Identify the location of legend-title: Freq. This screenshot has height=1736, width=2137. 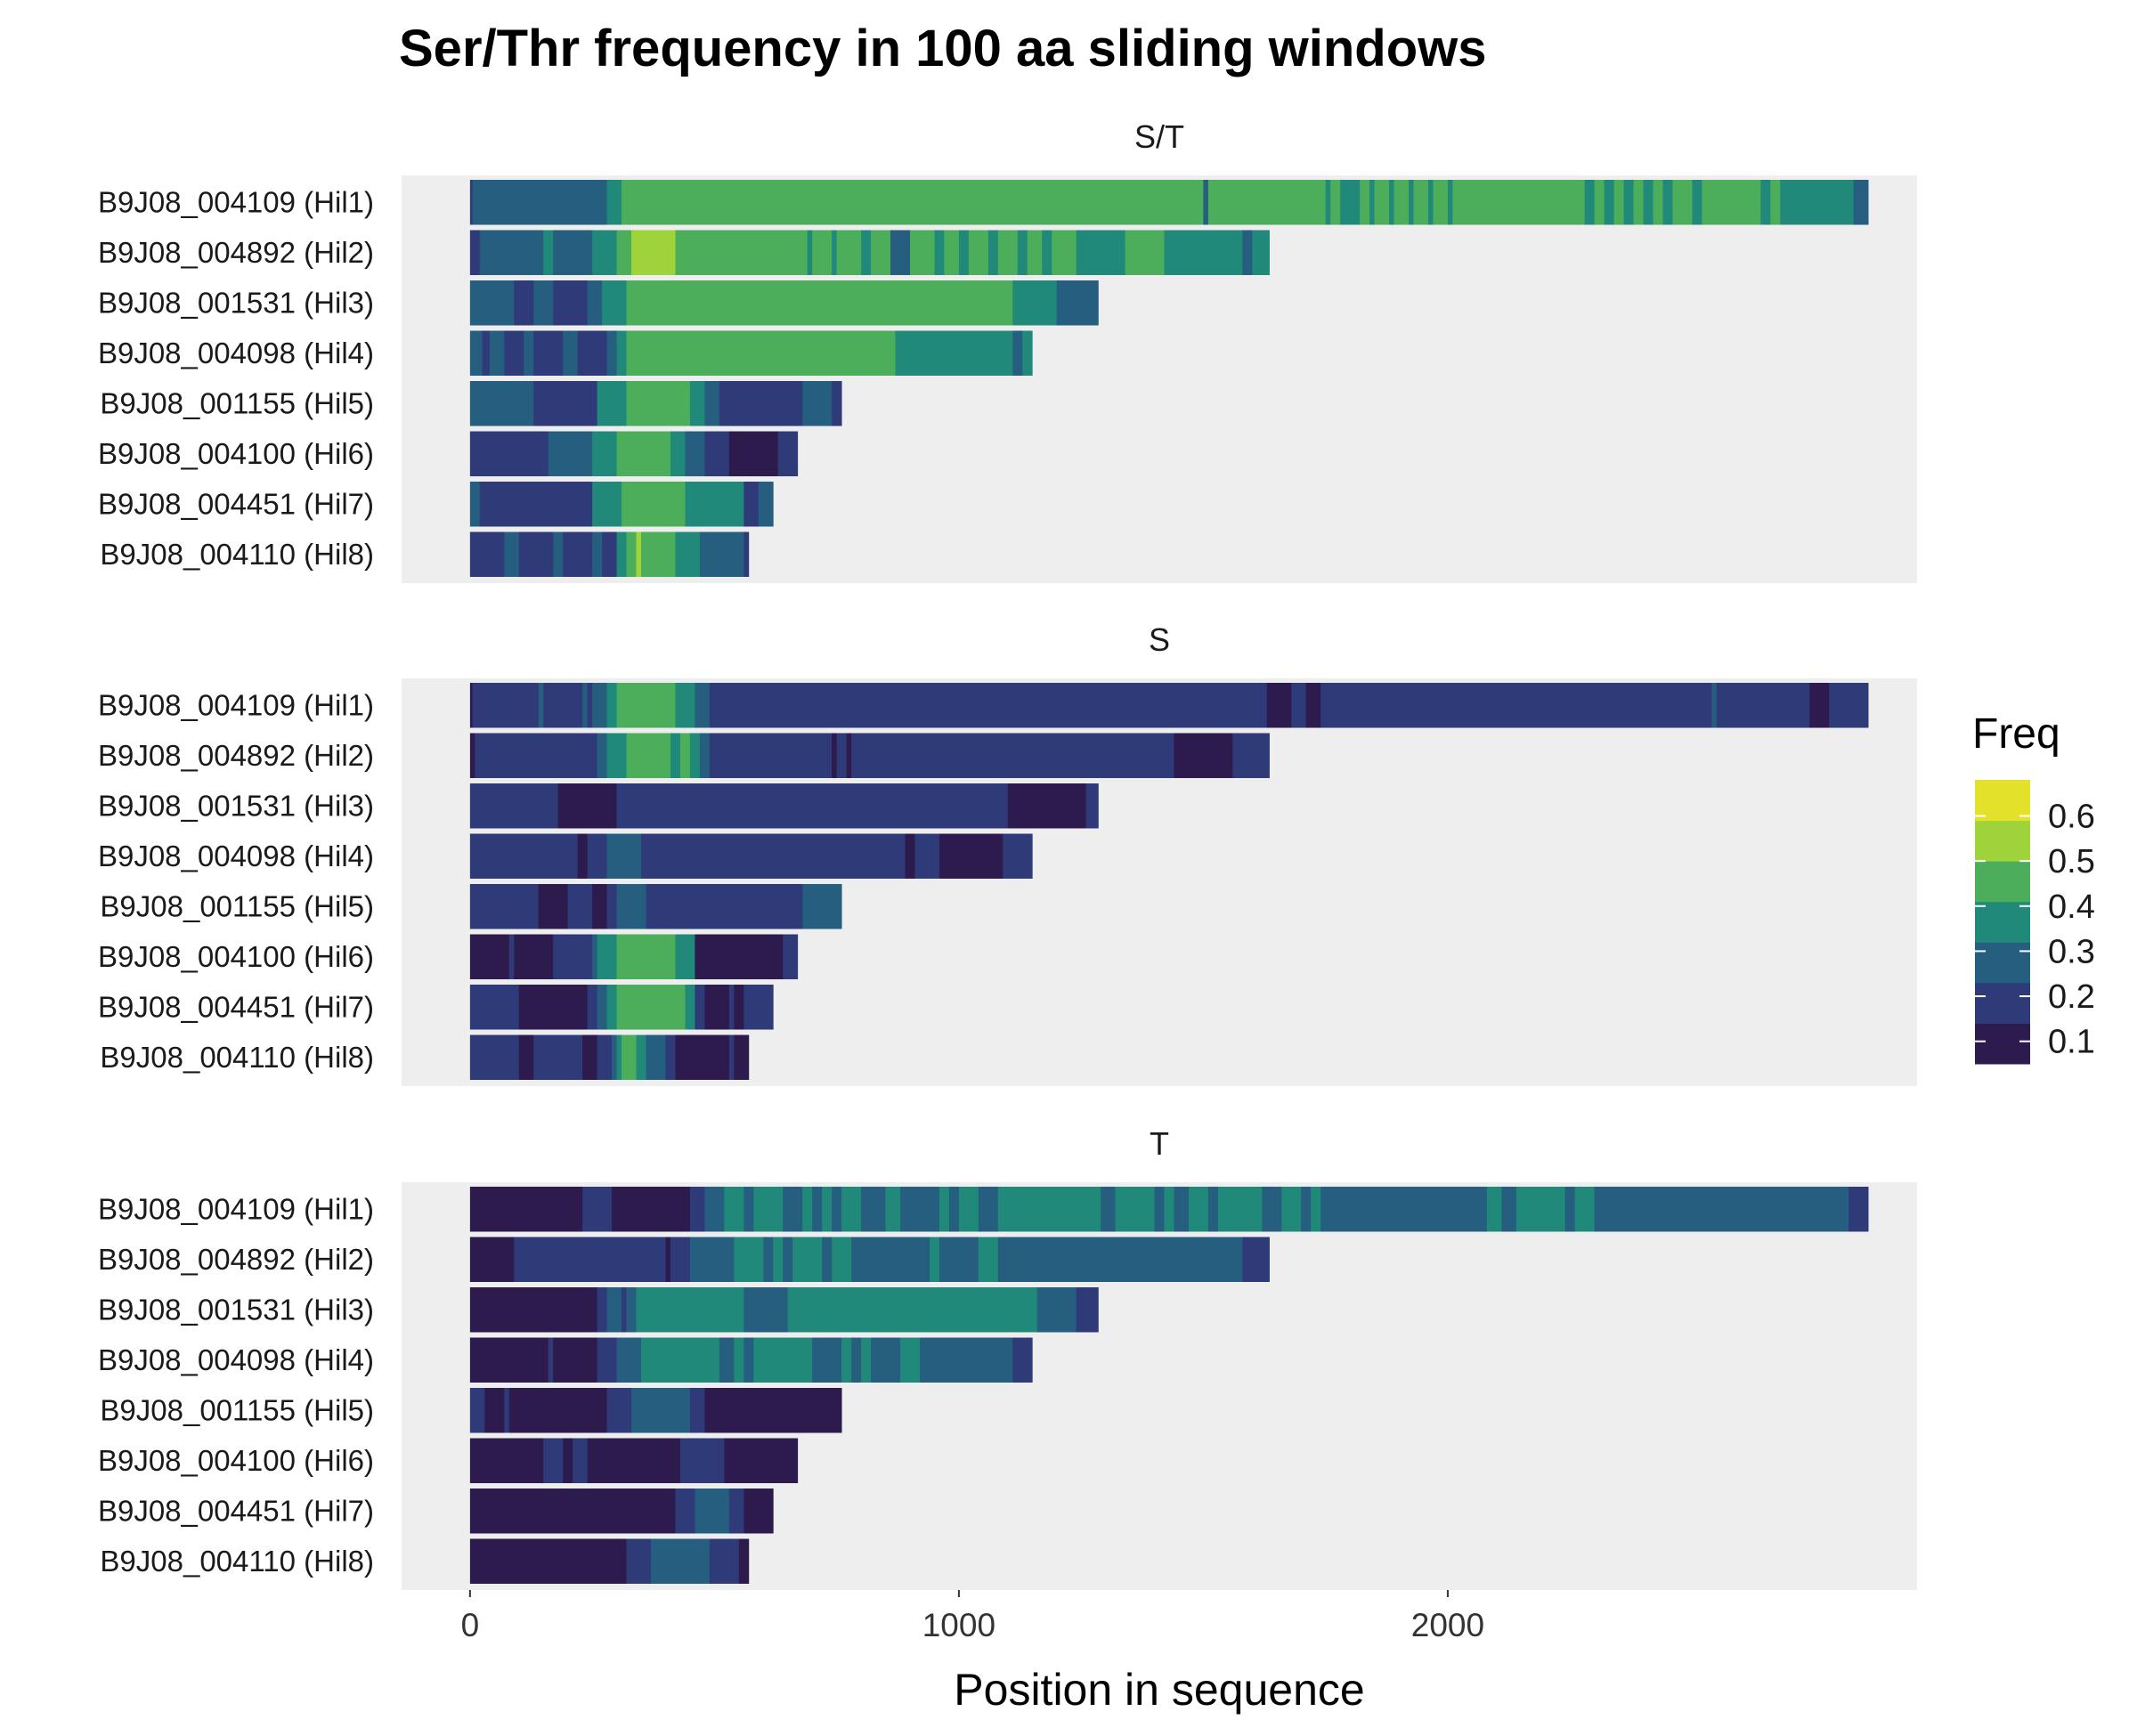
(2016, 734).